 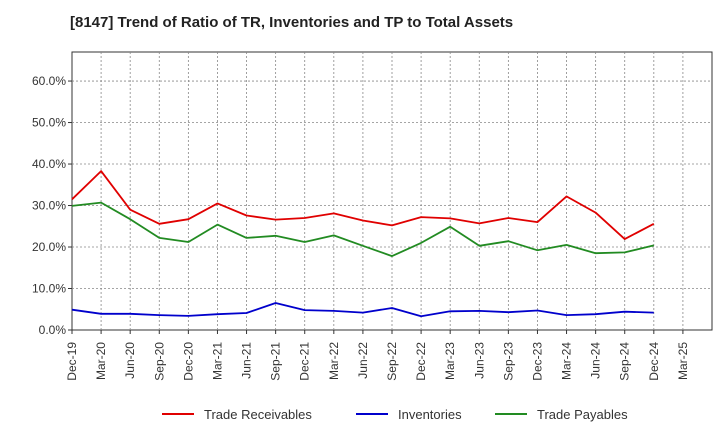 I want to click on x-tick-label: Mar-25, so click(x=683, y=361).